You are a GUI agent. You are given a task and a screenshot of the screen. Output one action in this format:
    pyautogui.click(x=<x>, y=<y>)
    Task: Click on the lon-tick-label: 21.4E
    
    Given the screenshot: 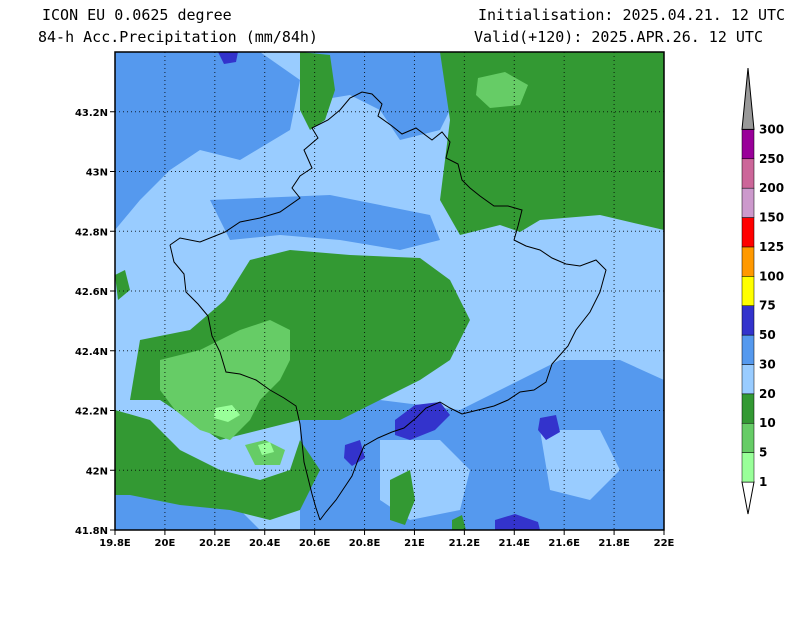 What is the action you would take?
    pyautogui.click(x=515, y=543)
    